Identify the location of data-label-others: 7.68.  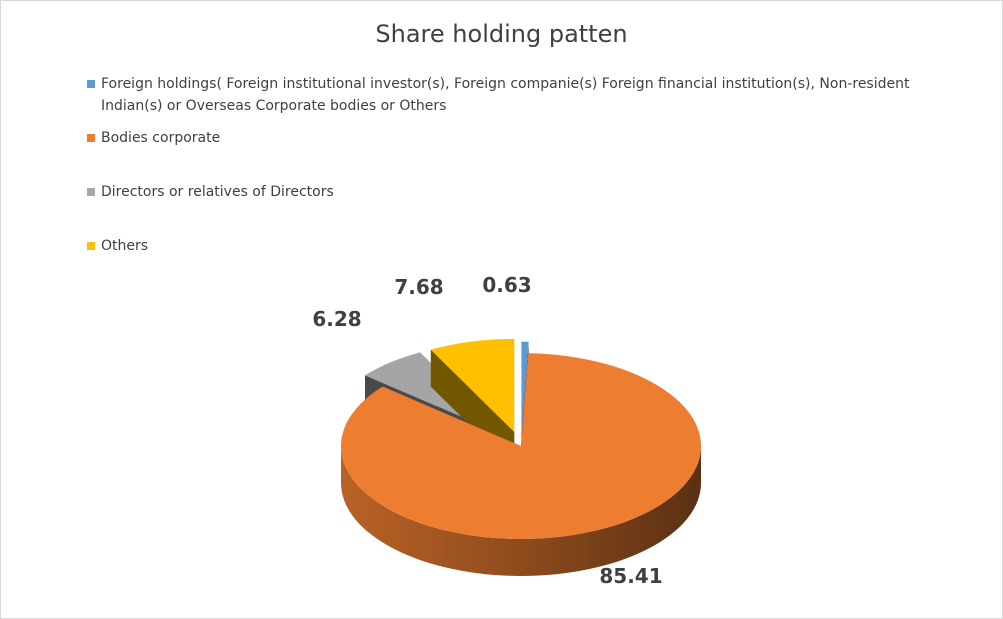
(418, 287).